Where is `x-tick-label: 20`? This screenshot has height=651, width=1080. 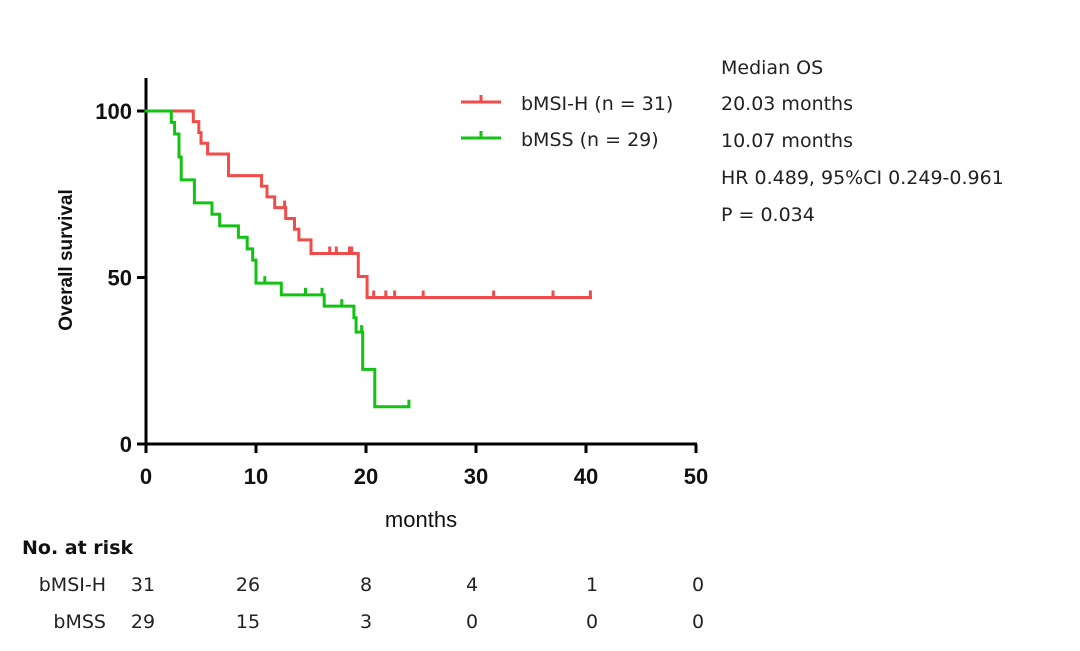
x-tick-label: 20 is located at coordinates (366, 476).